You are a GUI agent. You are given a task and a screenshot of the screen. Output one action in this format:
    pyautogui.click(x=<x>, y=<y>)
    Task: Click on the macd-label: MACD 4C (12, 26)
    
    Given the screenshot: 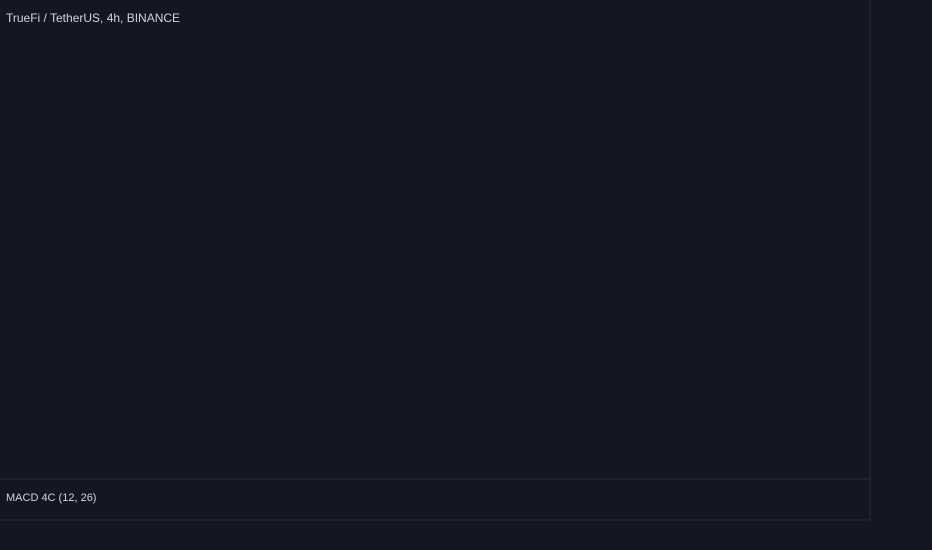 What is the action you would take?
    pyautogui.click(x=51, y=498)
    